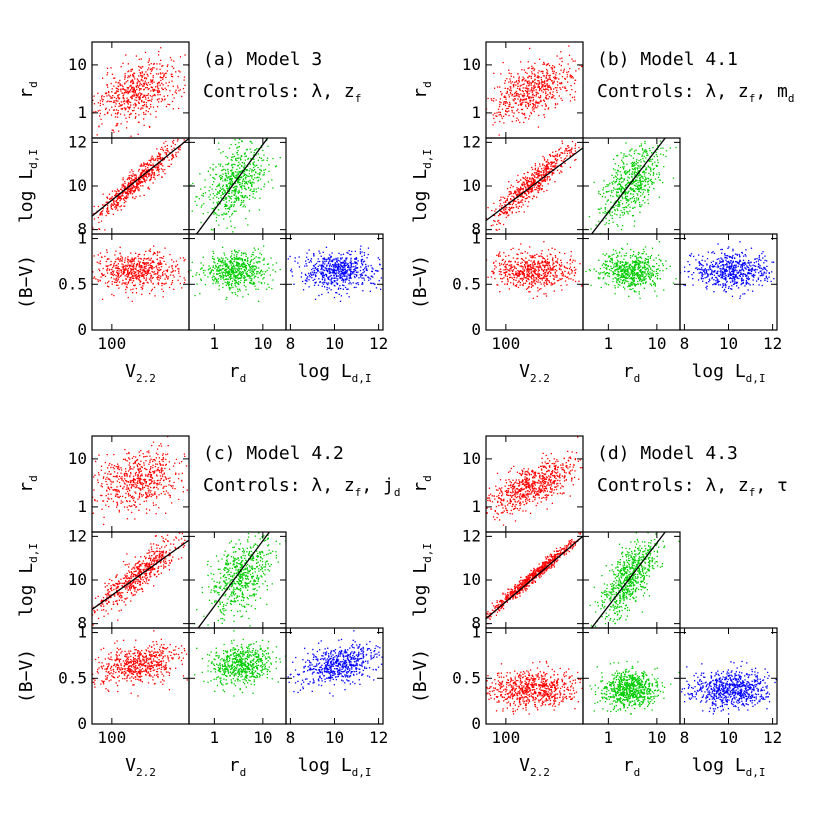  I want to click on y-axis-label-sub: d, so click(427, 84).